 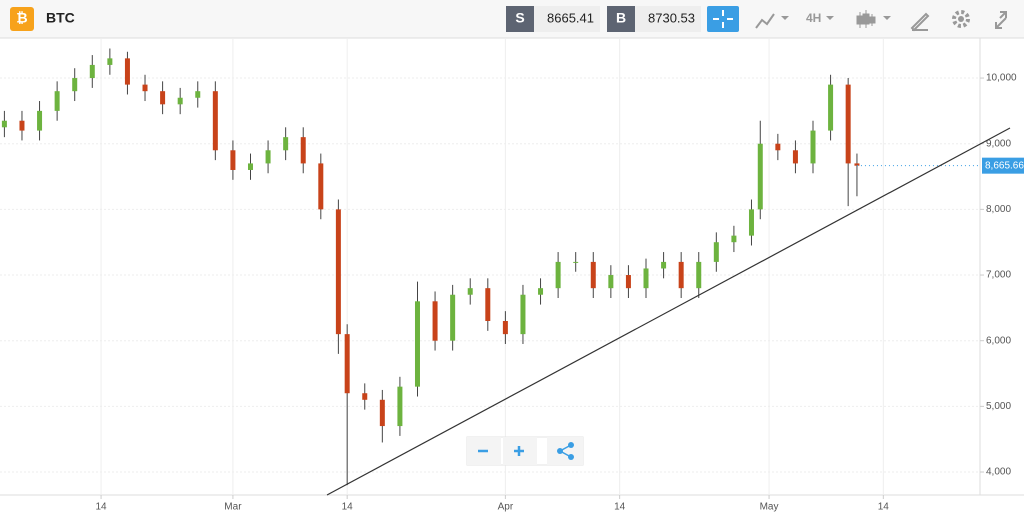 What do you see at coordinates (60, 18) in the screenshot?
I see `symbol: BTC` at bounding box center [60, 18].